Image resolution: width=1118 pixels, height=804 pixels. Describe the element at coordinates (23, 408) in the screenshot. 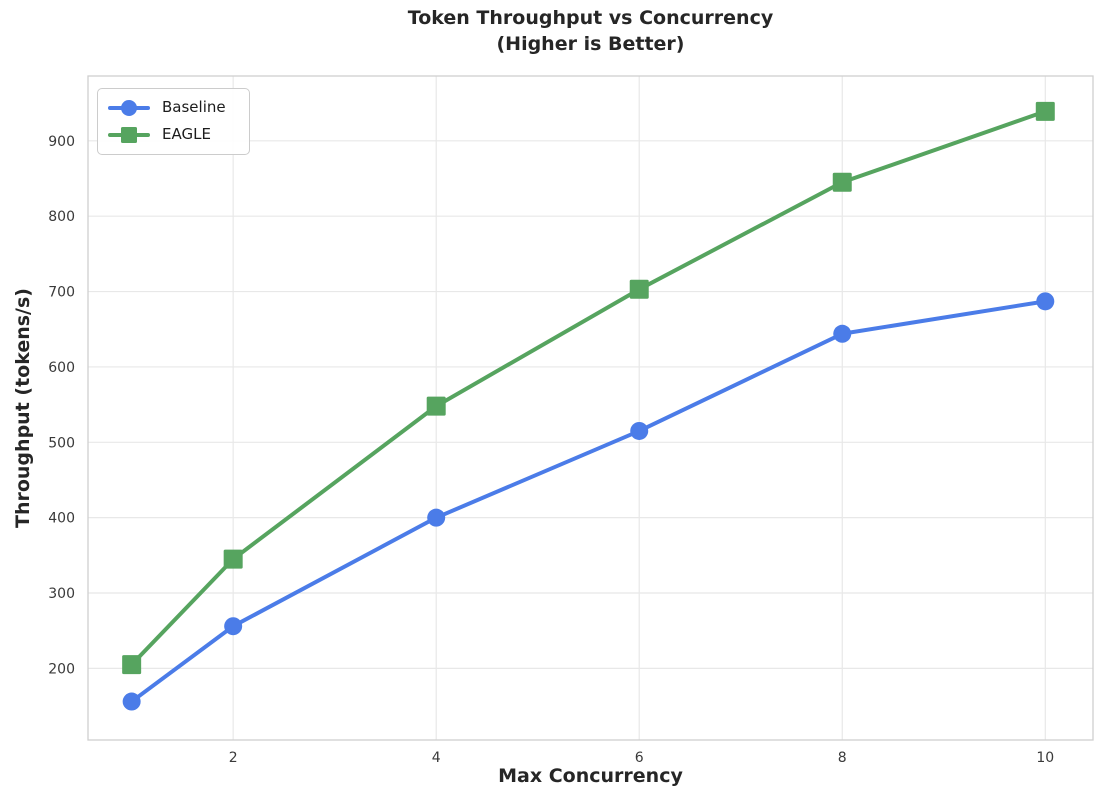

I see `y-axis-label: Throughput (tokens/s)` at that location.